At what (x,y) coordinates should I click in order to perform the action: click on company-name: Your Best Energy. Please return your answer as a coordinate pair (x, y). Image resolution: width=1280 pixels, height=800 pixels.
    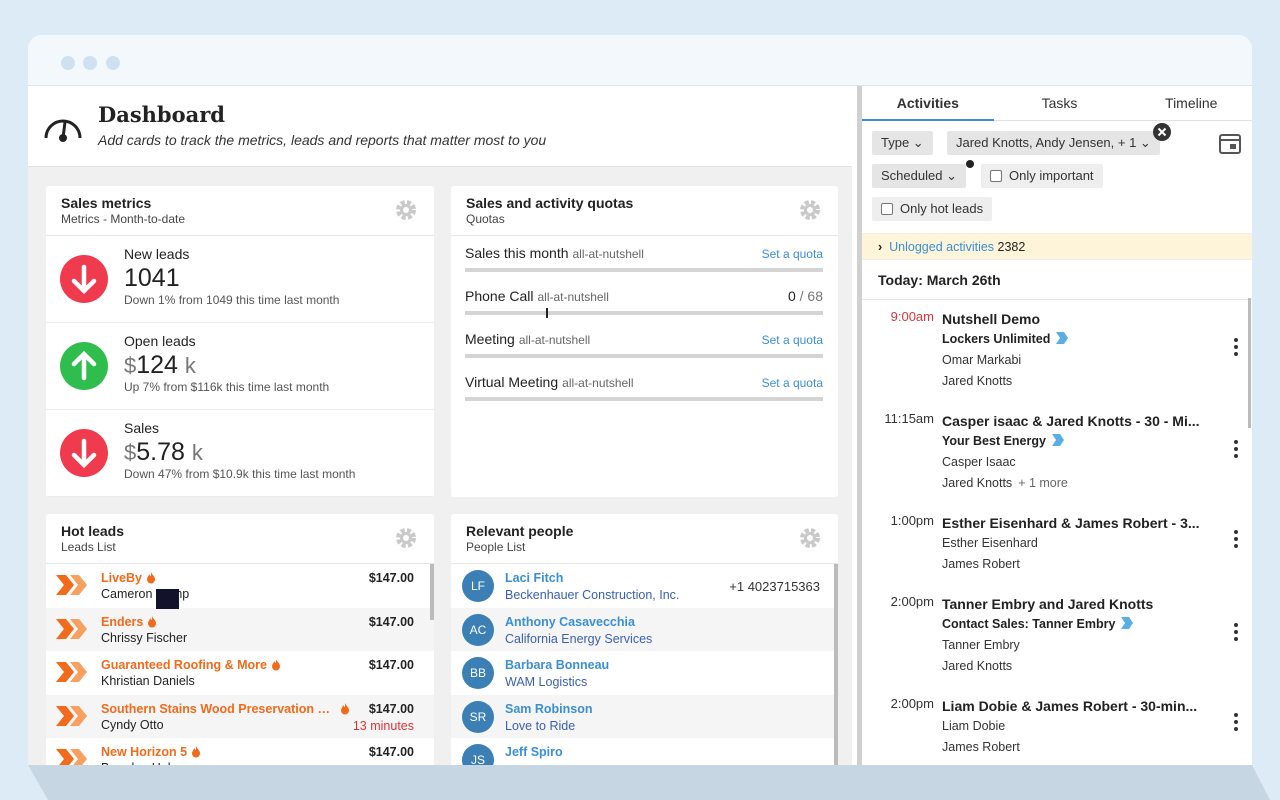
    Looking at the image, I should click on (994, 441).